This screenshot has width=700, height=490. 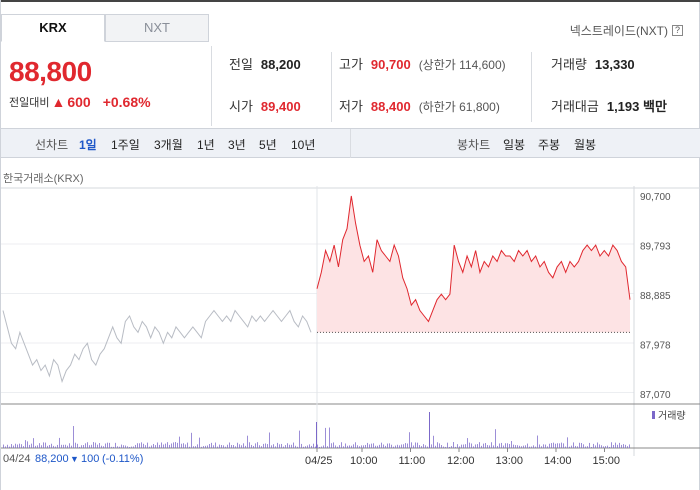 I want to click on market-tabs: KRX NXT, so click(x=105, y=28).